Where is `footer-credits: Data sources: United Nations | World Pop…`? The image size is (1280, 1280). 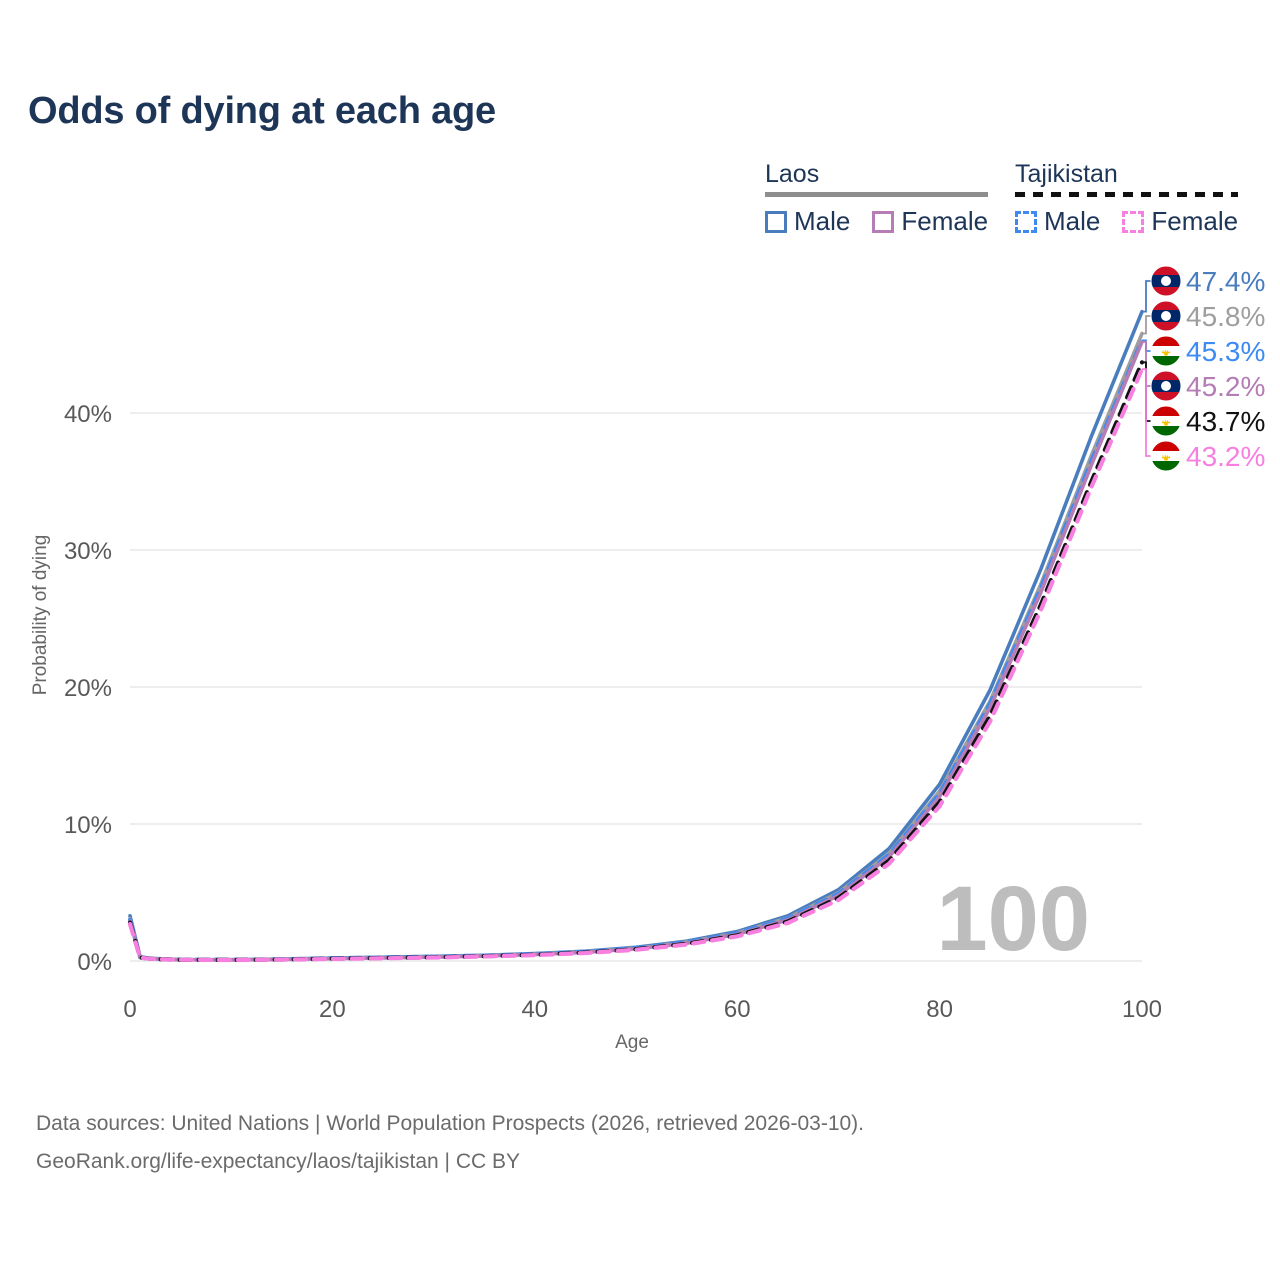
footer-credits: Data sources: United Nations | World Pop… is located at coordinates (450, 1143).